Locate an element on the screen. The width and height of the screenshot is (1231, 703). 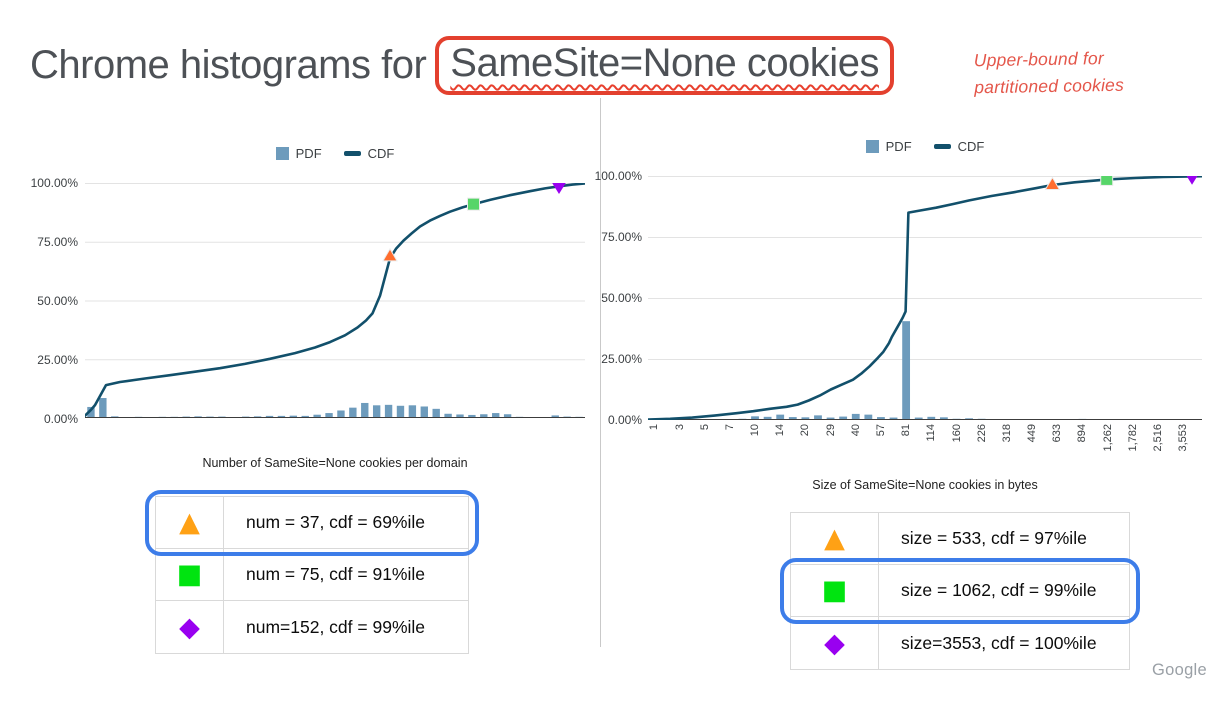
table-row: ◆ num=152, cdf = 99%ile is located at coordinates (312, 627).